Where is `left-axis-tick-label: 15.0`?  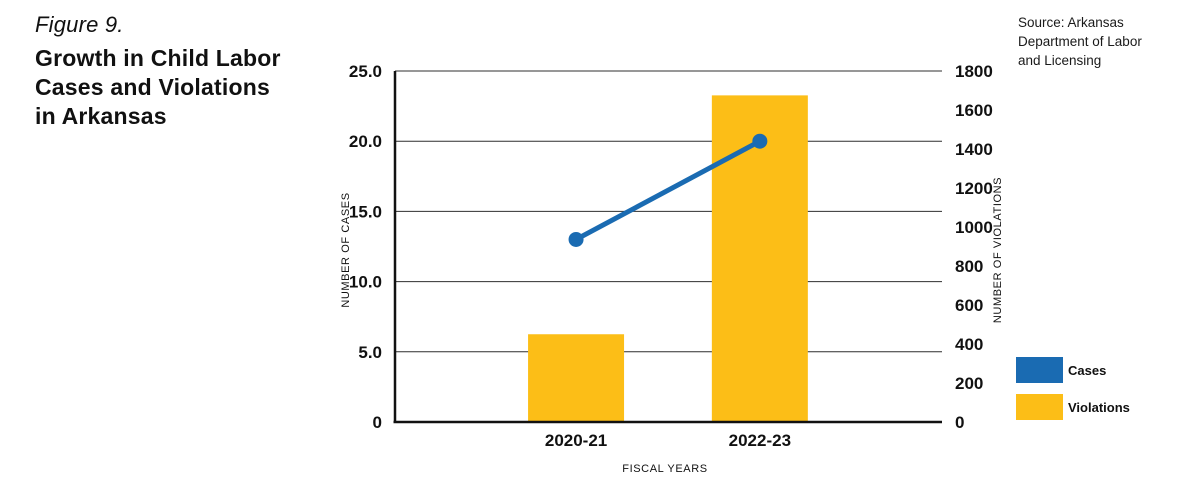 left-axis-tick-label: 15.0 is located at coordinates (365, 211).